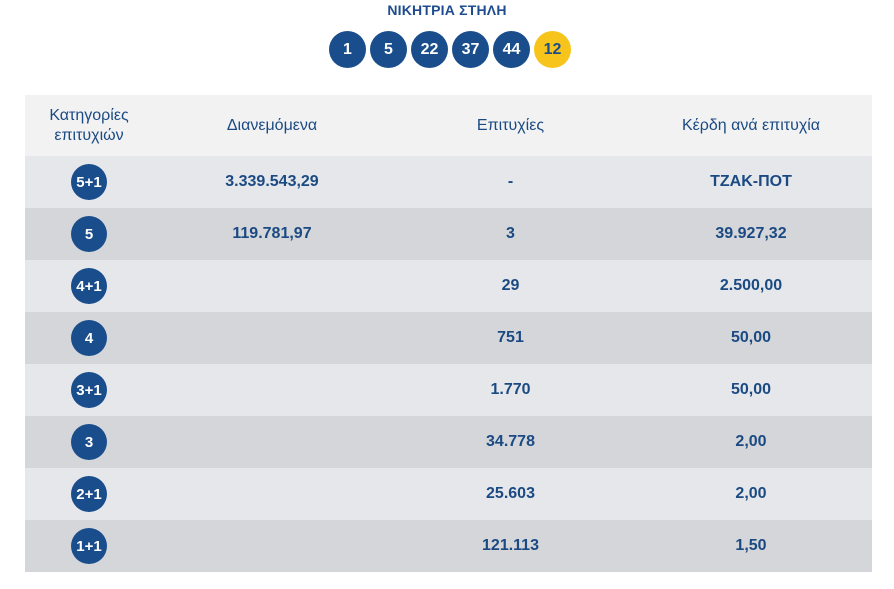 This screenshot has height=589, width=894. I want to click on table-row: 5+1 3.339.543,29 - ΤΖΑΚ-ΠΟΤ, so click(448, 182).